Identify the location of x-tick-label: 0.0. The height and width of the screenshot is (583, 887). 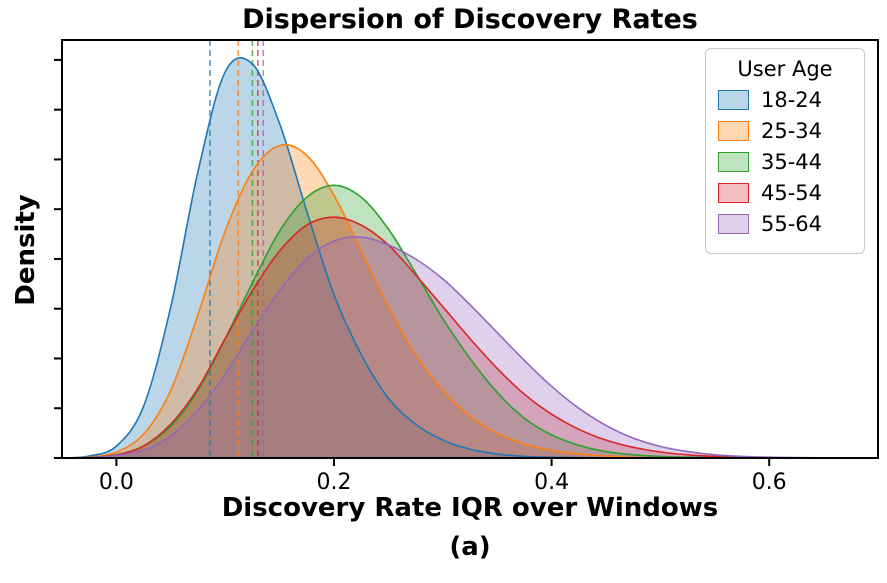
(116, 482).